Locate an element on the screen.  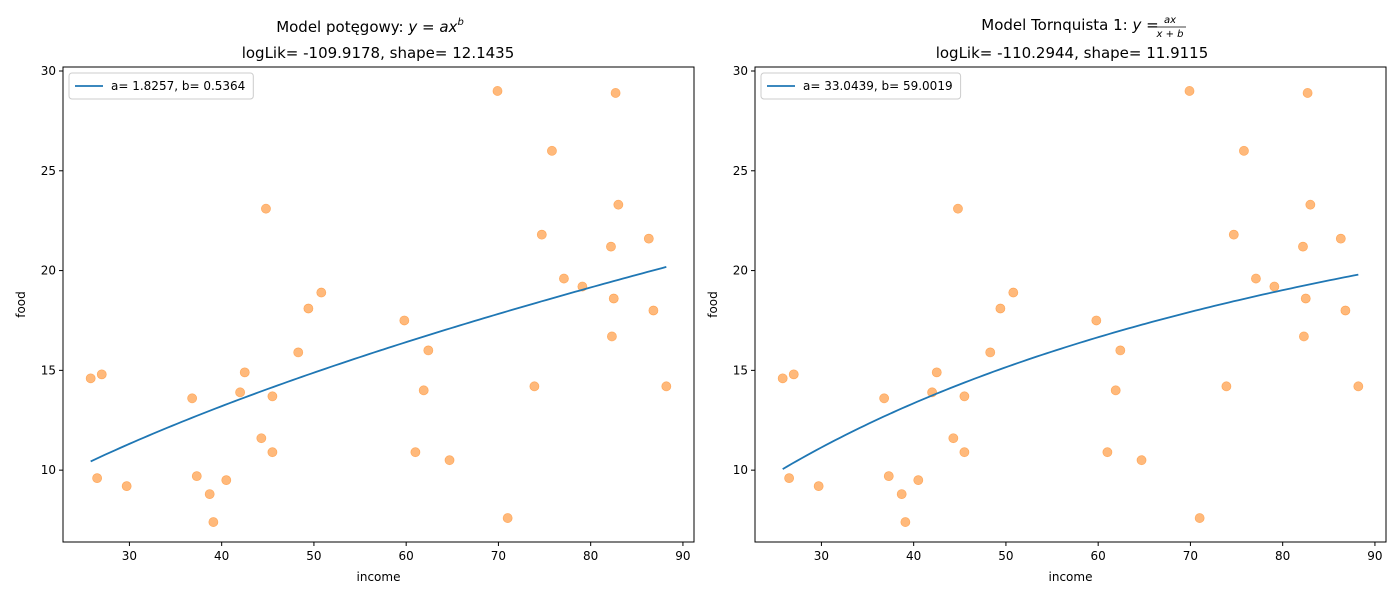
chart-1-x-axis-label: income is located at coordinates (379, 577).